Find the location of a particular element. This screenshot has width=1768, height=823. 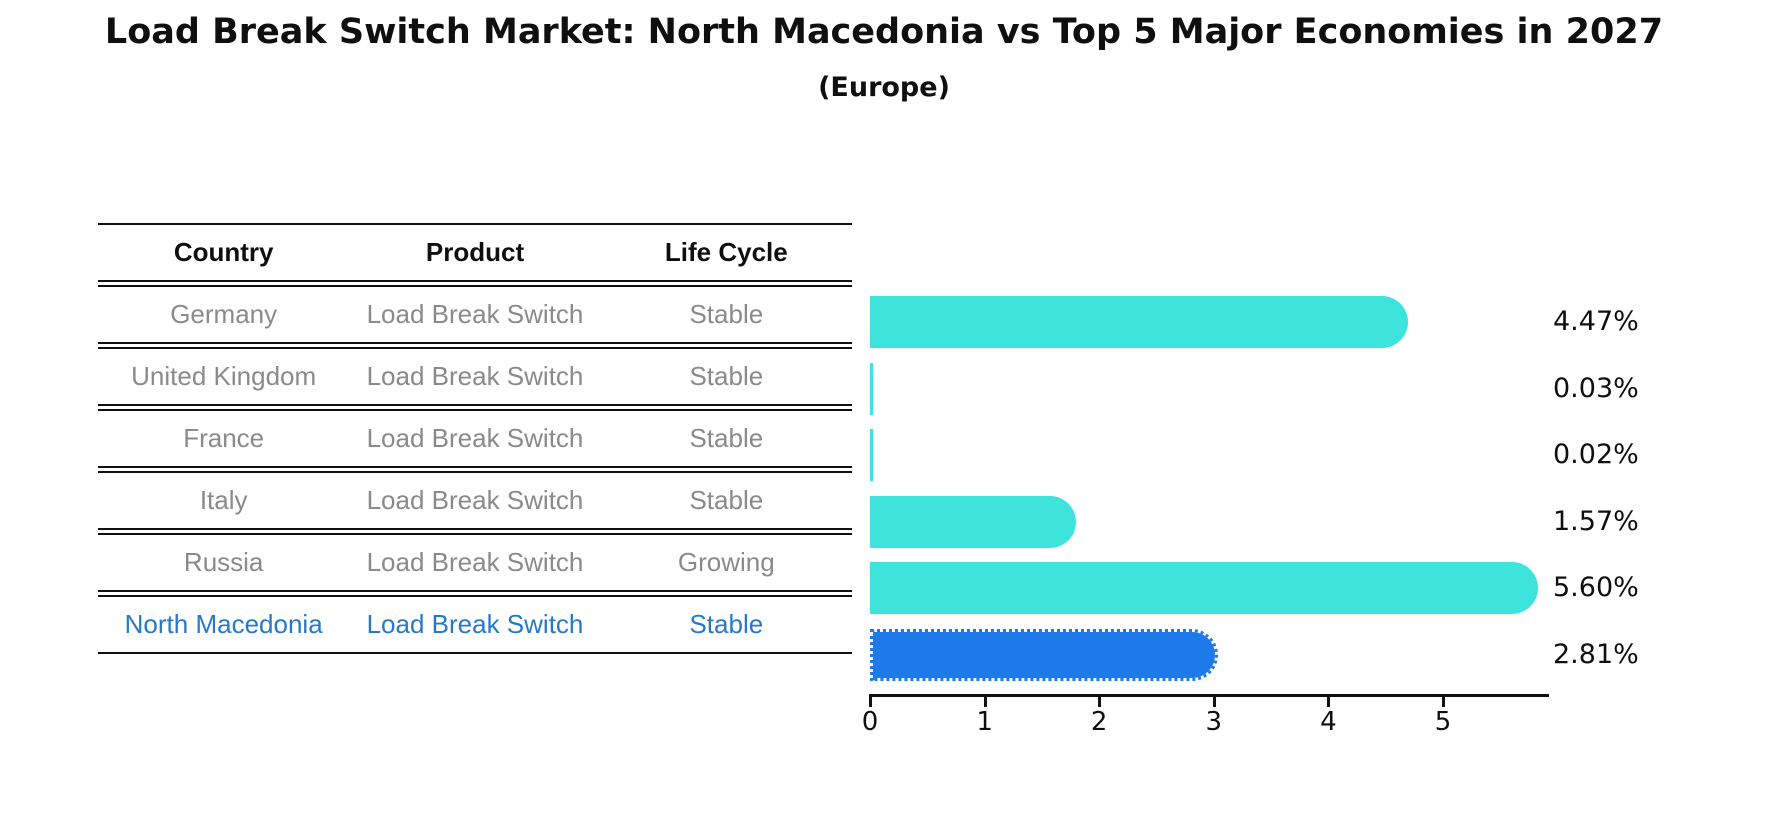

value-label: 4.47% is located at coordinates (1596, 321).